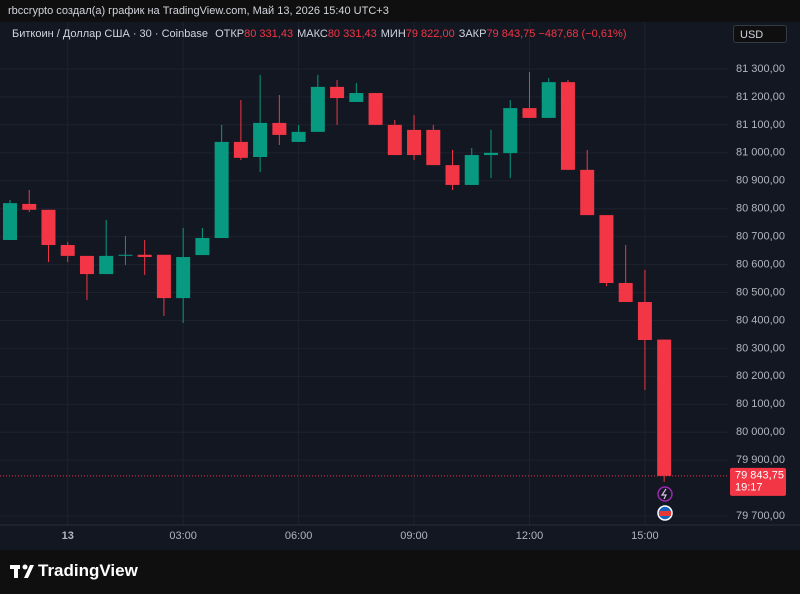 The image size is (800, 594). What do you see at coordinates (299, 536) in the screenshot?
I see `x-tick-label: 06:00` at bounding box center [299, 536].